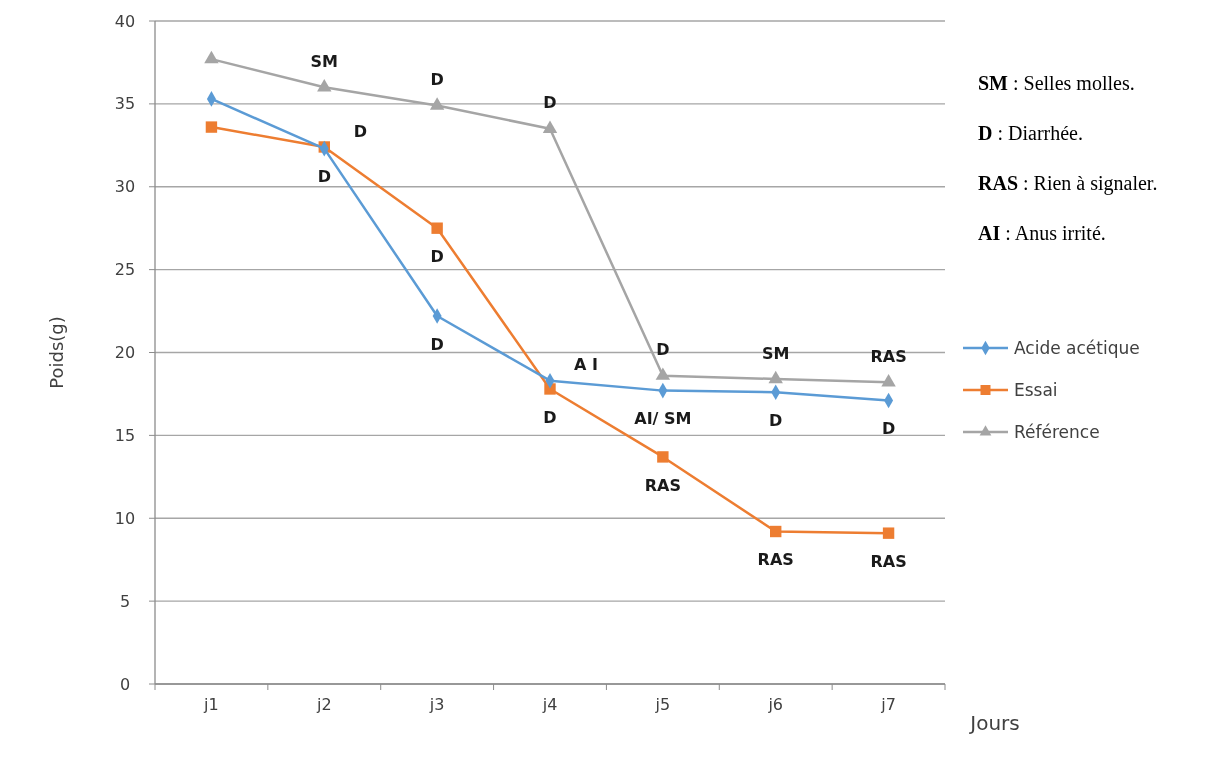 This screenshot has width=1213, height=767. Describe the element at coordinates (663, 419) in the screenshot. I see `annotation: AI/ SM` at that location.